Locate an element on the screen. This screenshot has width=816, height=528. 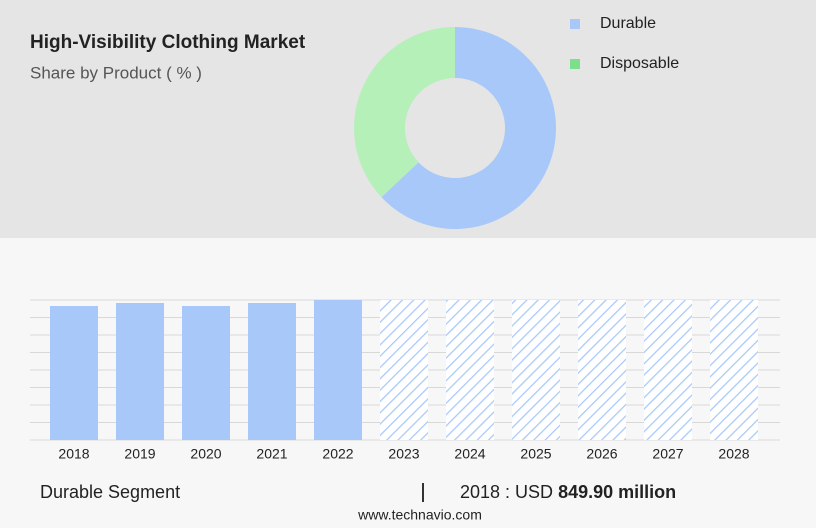
footer-label: 2018 : USD 849.90 million is located at coordinates (568, 492).